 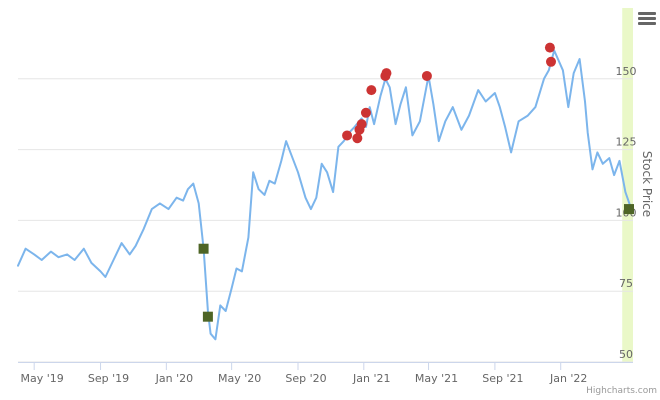 I want to click on highlight-band-group, so click(x=627, y=185).